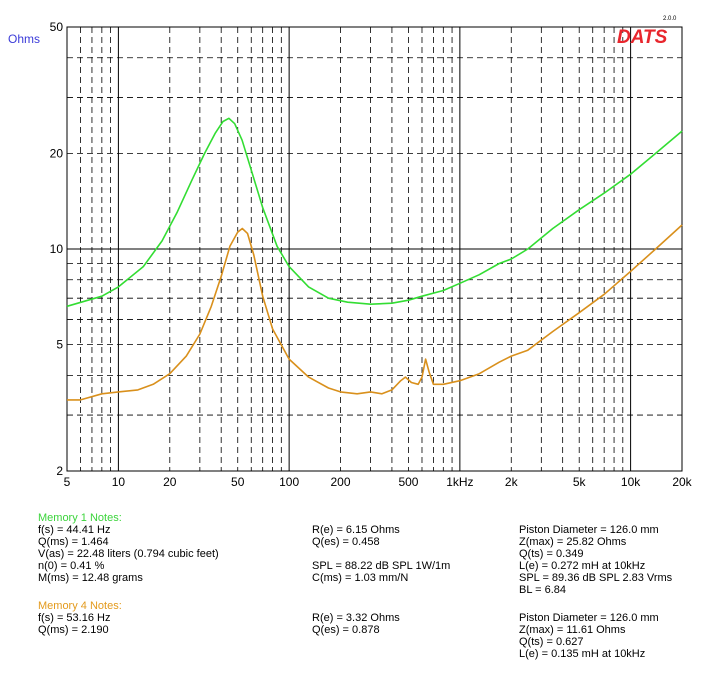  What do you see at coordinates (381, 566) in the screenshot?
I see `note-line: SPL = 88.22 dB SPL 1W/1m` at bounding box center [381, 566].